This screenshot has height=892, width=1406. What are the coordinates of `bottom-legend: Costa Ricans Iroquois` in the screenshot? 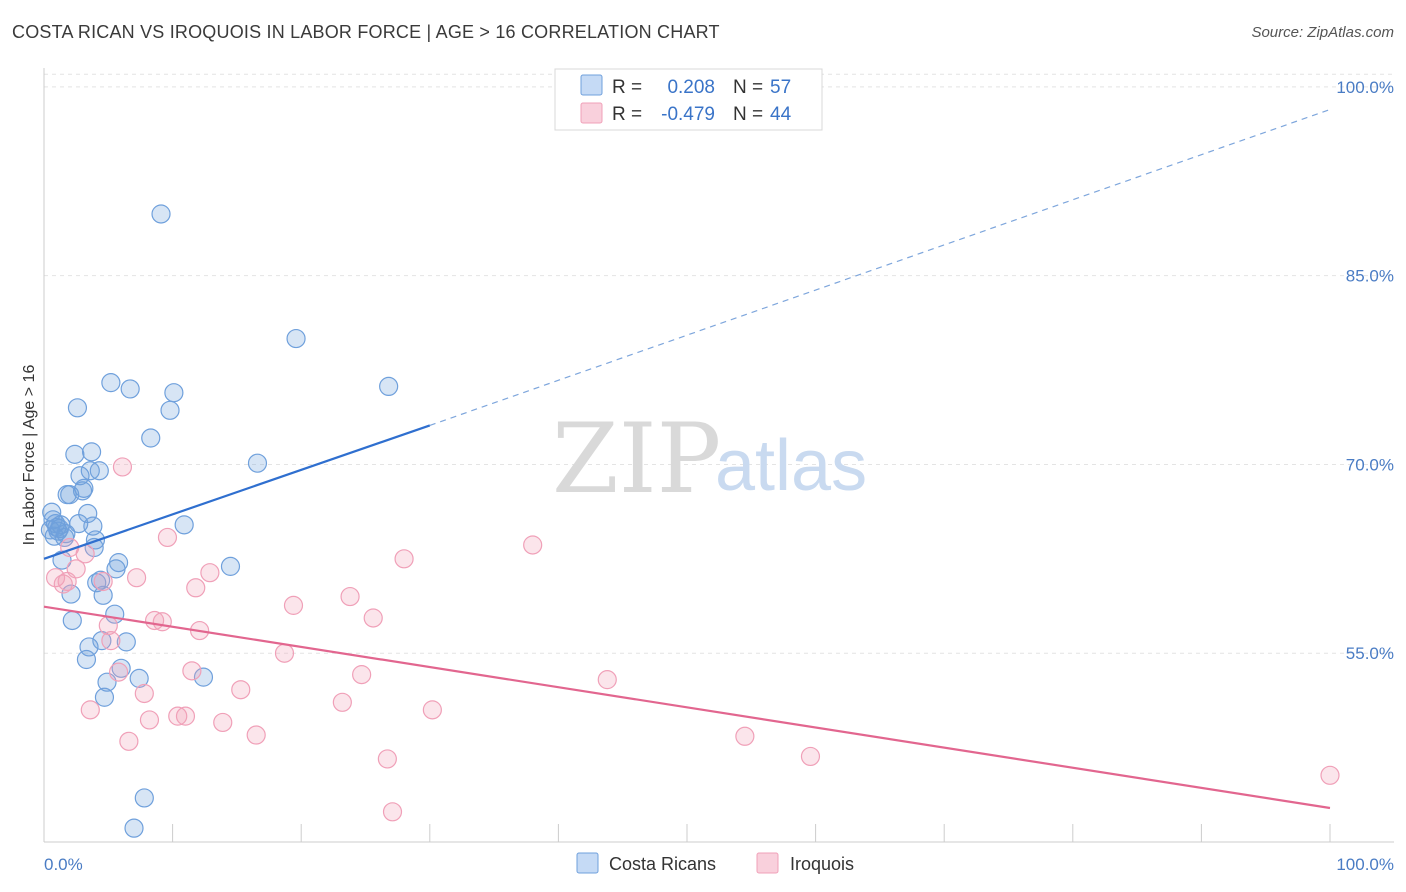 It's located at (715, 863).